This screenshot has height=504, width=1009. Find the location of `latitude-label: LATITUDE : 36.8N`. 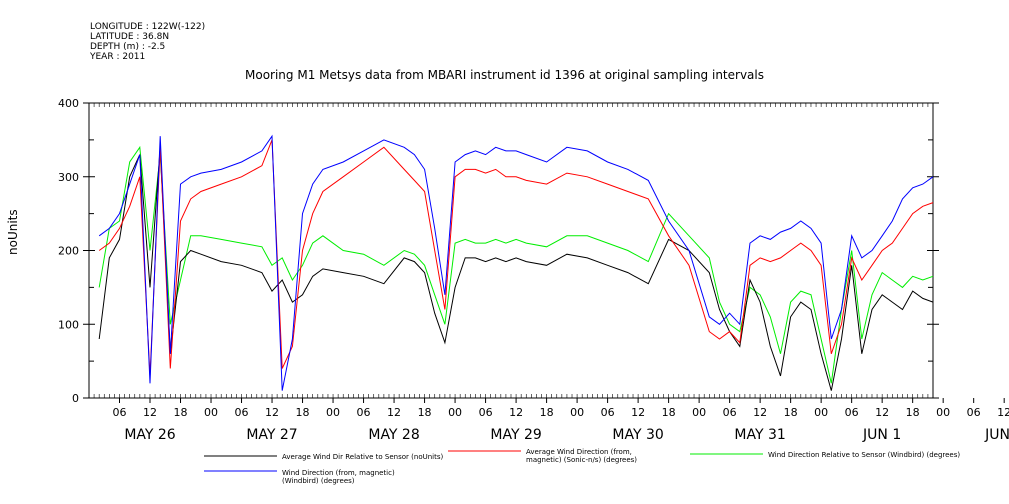

latitude-label: LATITUDE : 36.8N is located at coordinates (130, 37).